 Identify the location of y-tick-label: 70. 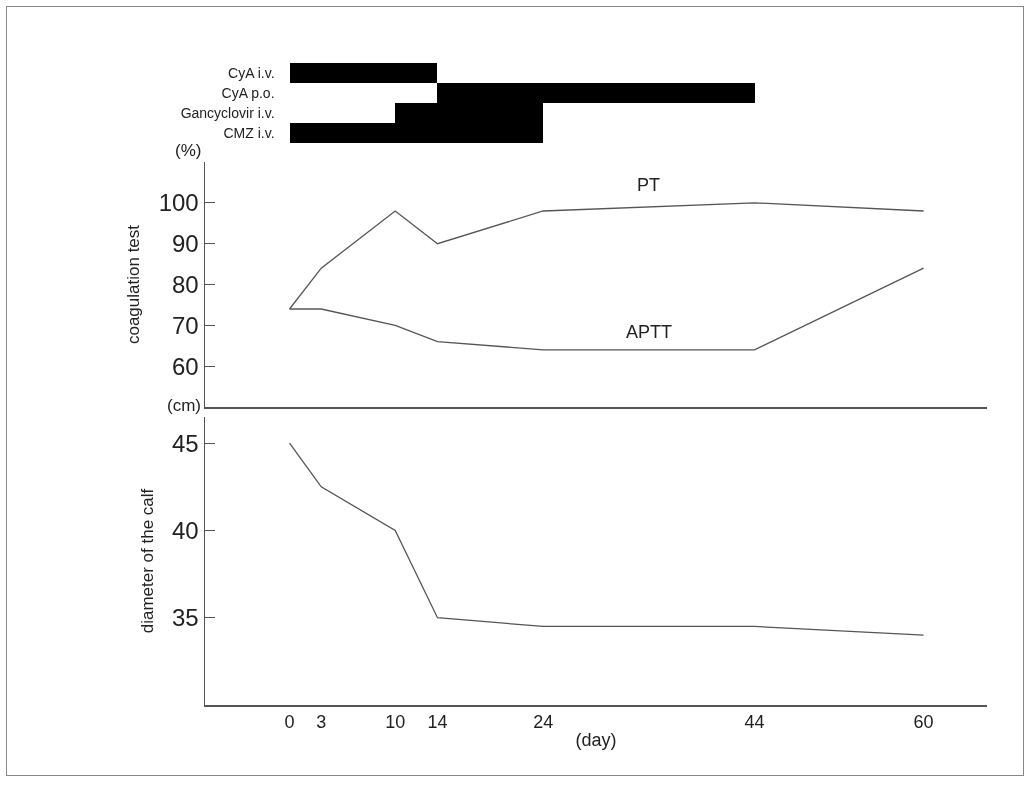
(185, 325).